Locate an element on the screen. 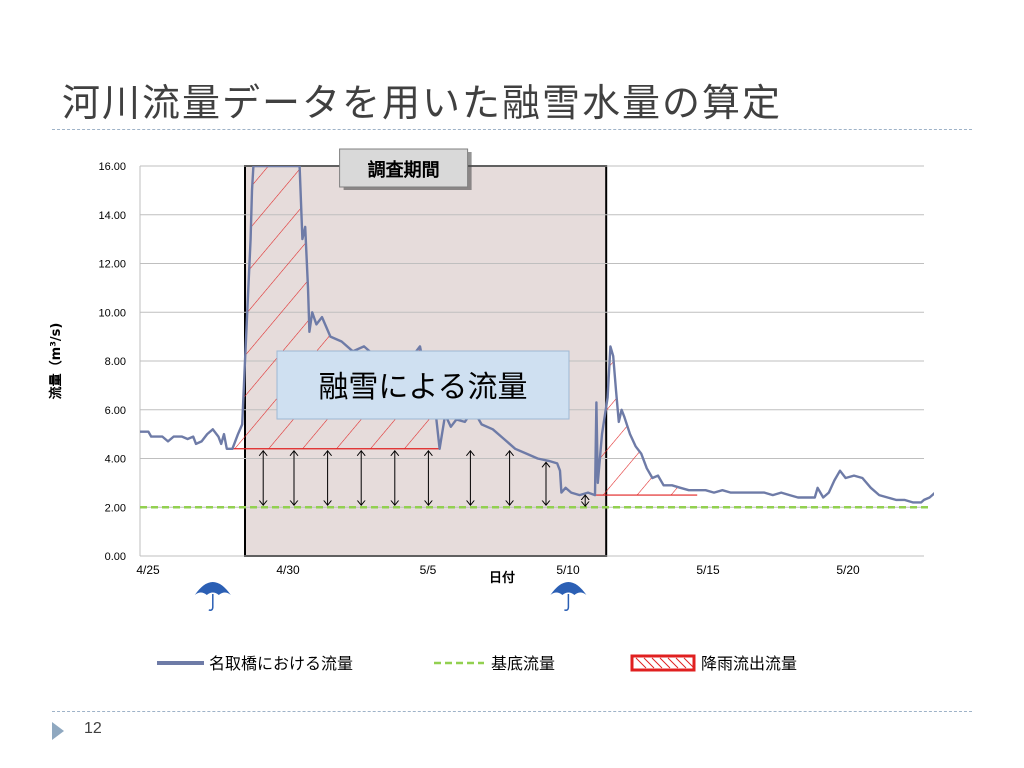  y-tick-label: 16.00 is located at coordinates (112, 167).